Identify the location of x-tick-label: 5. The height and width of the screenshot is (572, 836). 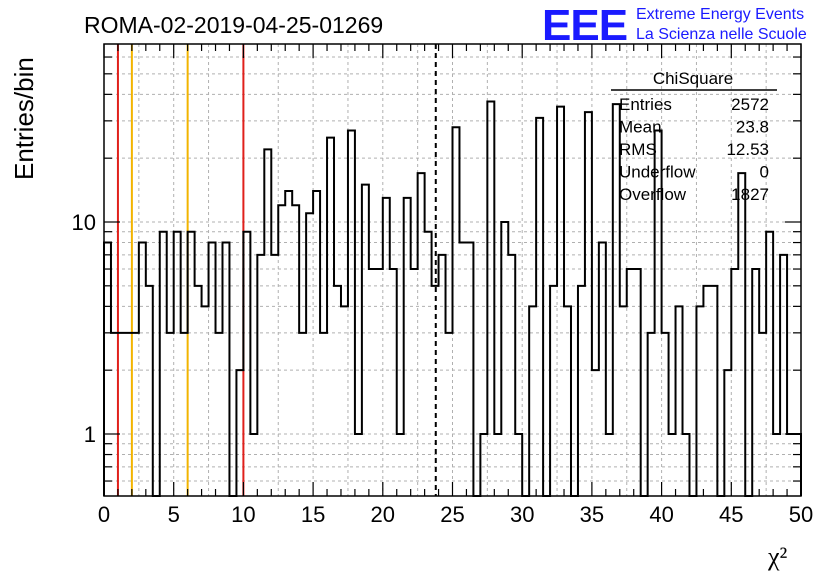
(174, 514).